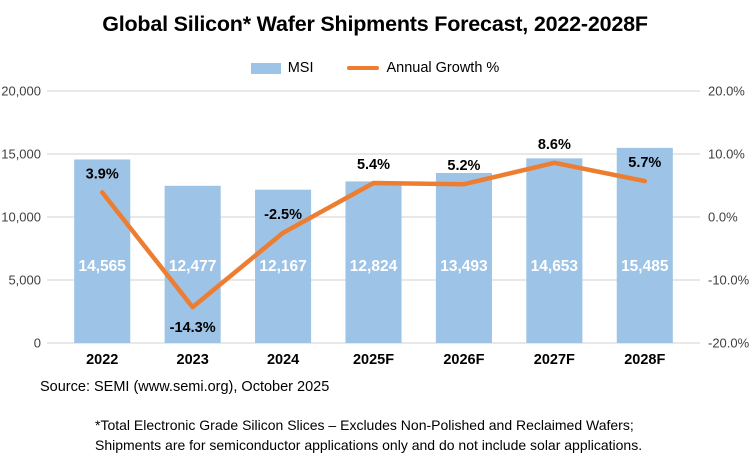 The height and width of the screenshot is (465, 750). I want to click on growth-value-label: 5.4%, so click(373, 165).